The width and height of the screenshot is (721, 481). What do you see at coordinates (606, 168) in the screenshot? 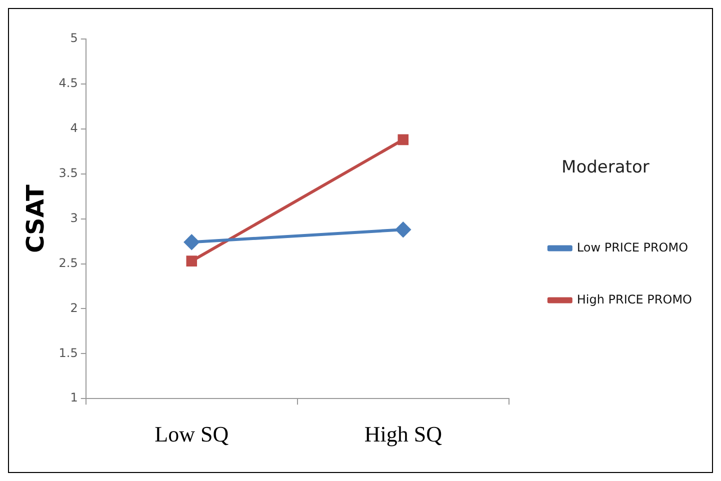
I see `legend-title: Moderator` at bounding box center [606, 168].